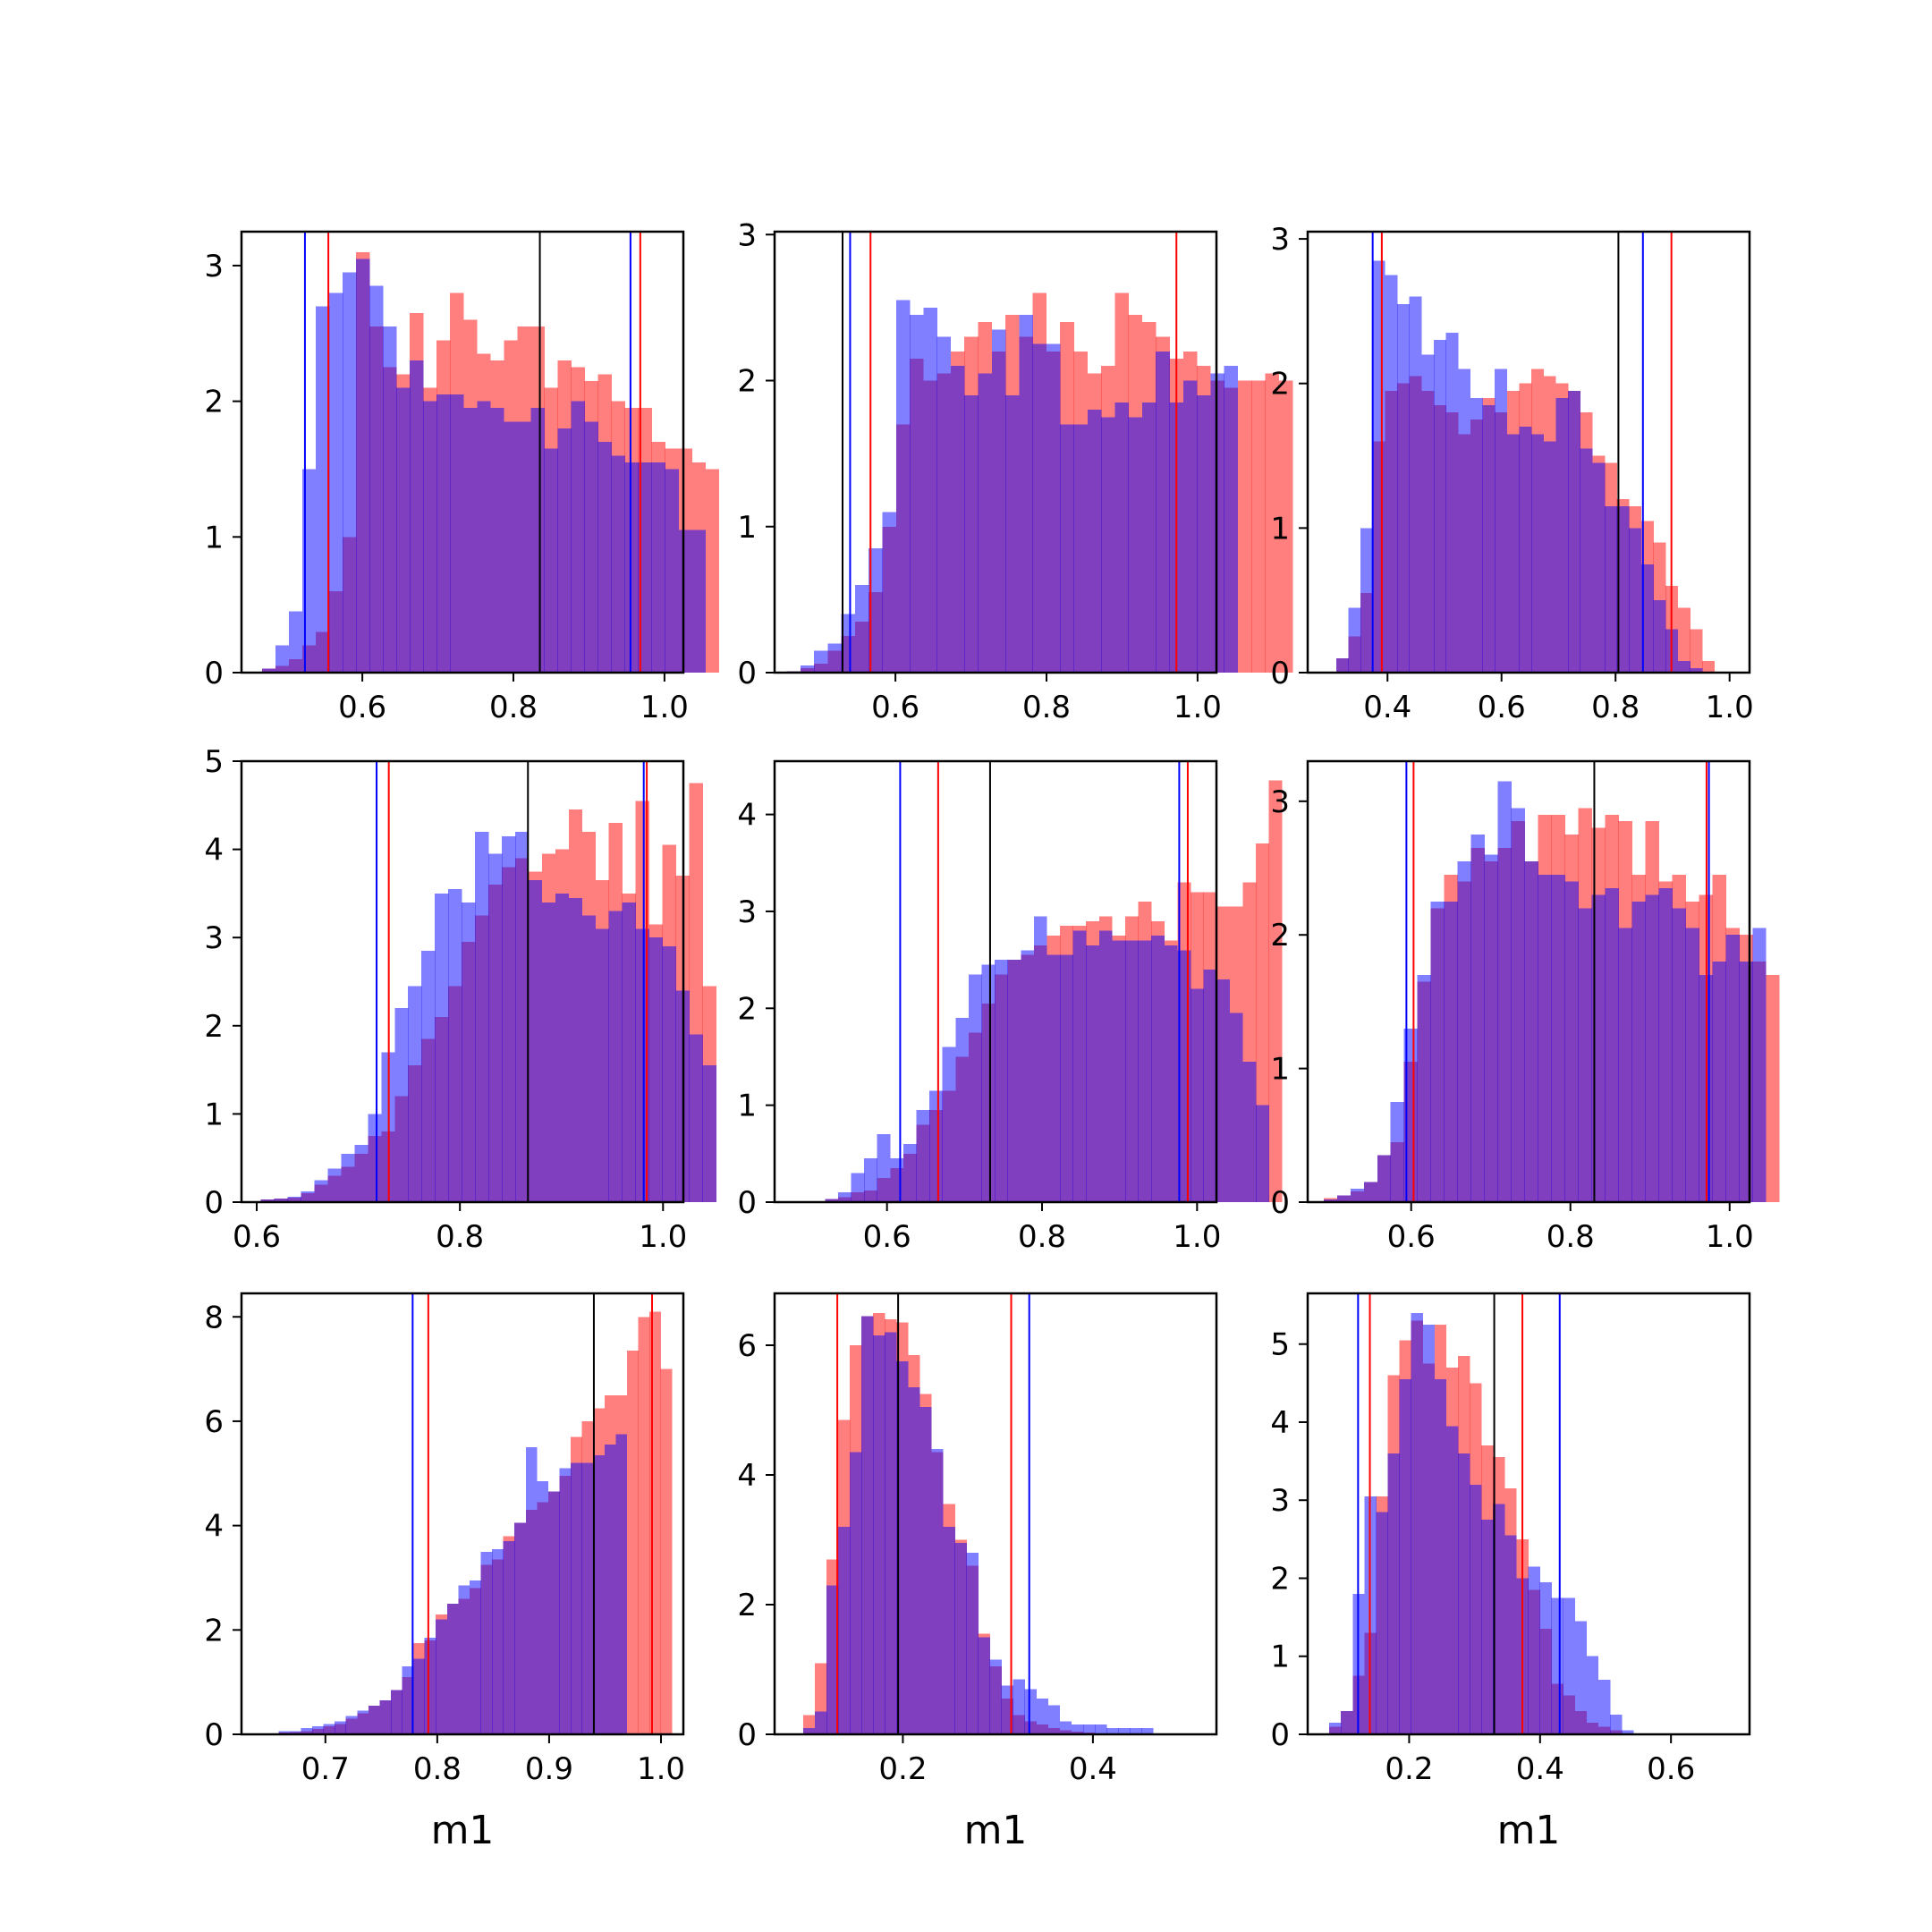  I want to click on x-tick-label: 0.2, so click(902, 1769).